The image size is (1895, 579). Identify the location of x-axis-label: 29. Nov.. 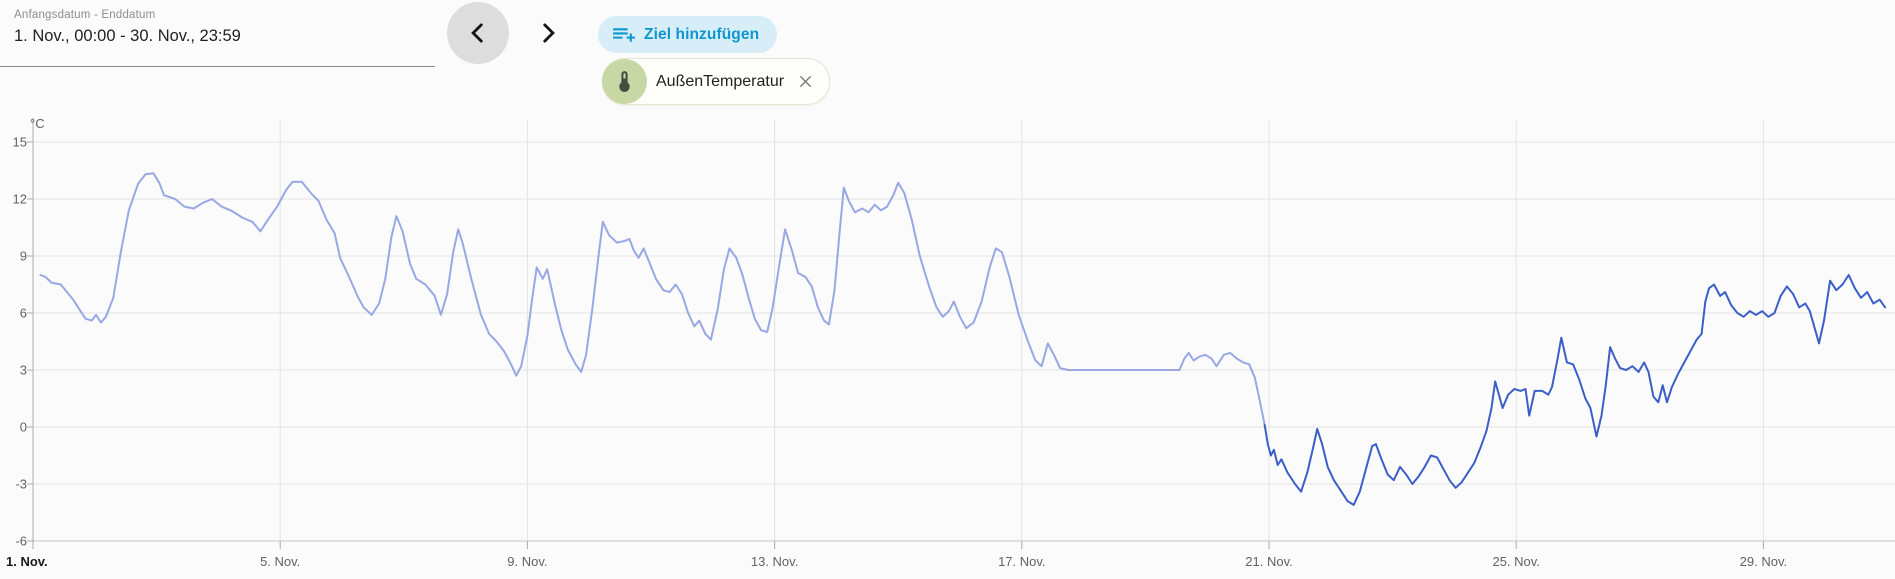
(1763, 561).